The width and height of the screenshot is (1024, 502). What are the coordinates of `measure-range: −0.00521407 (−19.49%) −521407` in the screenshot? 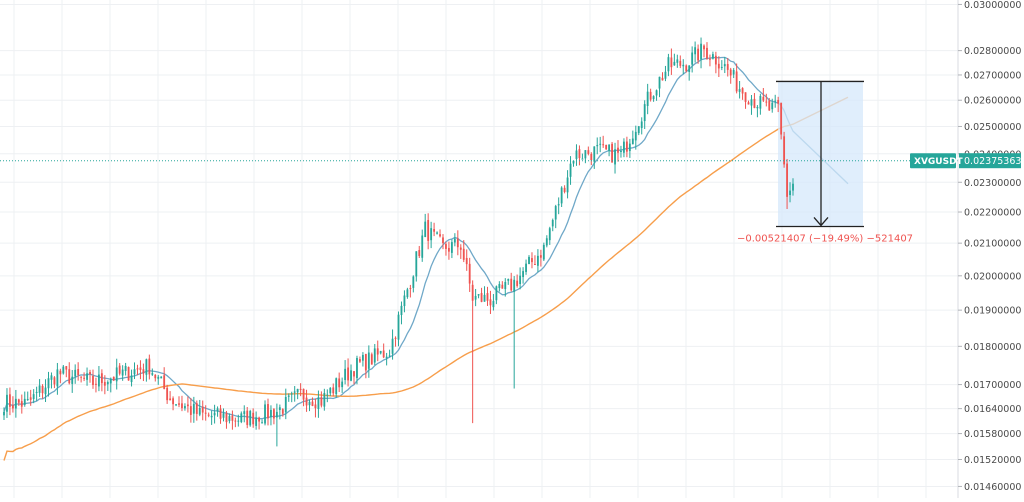 It's located at (825, 162).